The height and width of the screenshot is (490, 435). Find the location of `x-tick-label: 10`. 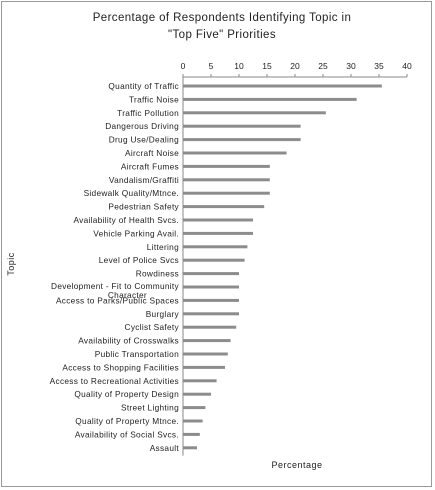

x-tick-label: 10 is located at coordinates (239, 66).